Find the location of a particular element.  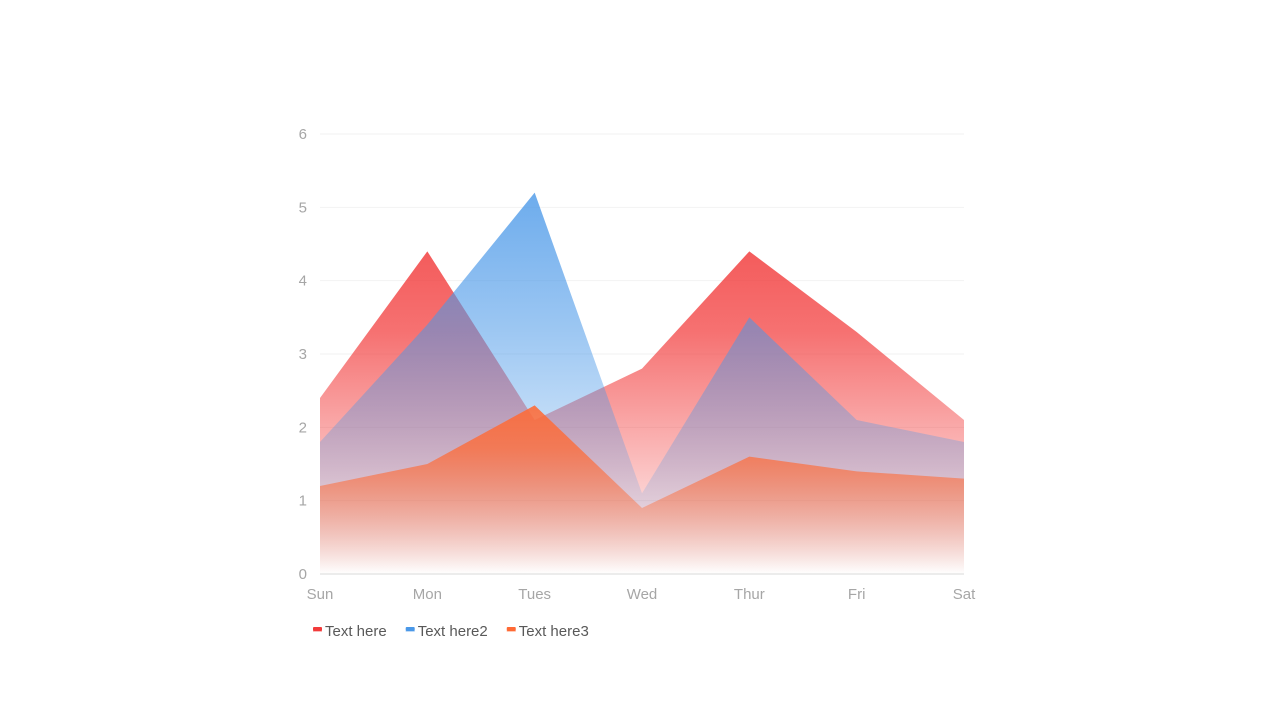

x-tick-label: Sun is located at coordinates (320, 594).